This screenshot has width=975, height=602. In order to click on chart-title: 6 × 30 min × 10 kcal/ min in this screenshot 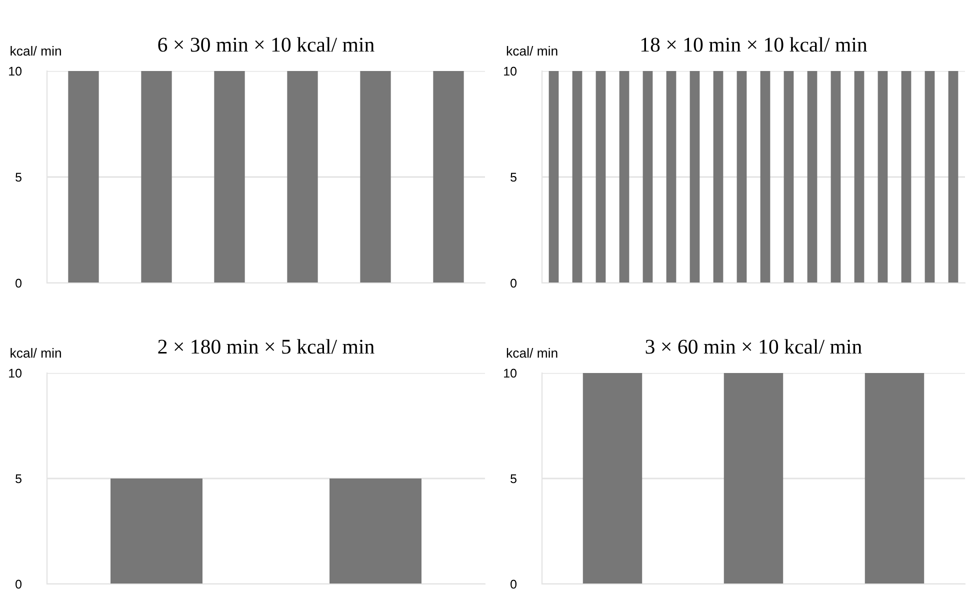, I will do `click(266, 44)`.